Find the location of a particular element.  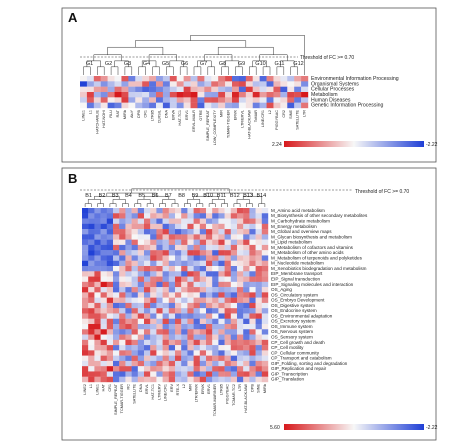

group-label: G4 is located at coordinates (146, 64).